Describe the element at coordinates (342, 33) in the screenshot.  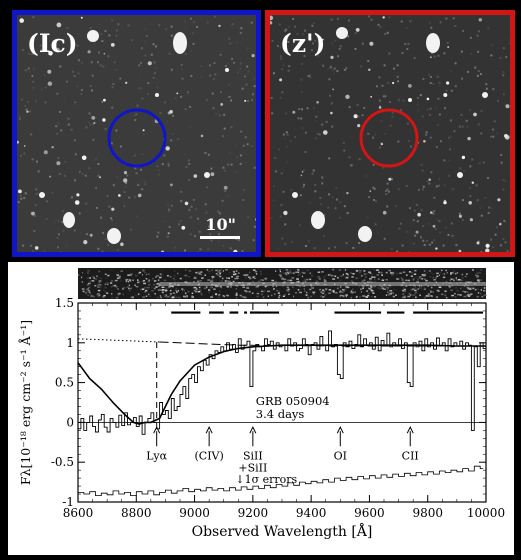
I see `bright-star` at that location.